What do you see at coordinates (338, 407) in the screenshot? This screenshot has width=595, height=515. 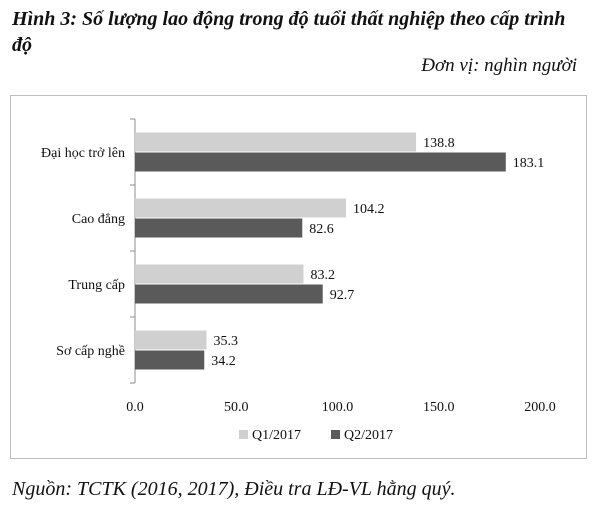 I see `x-tick-label: 100.0` at bounding box center [338, 407].